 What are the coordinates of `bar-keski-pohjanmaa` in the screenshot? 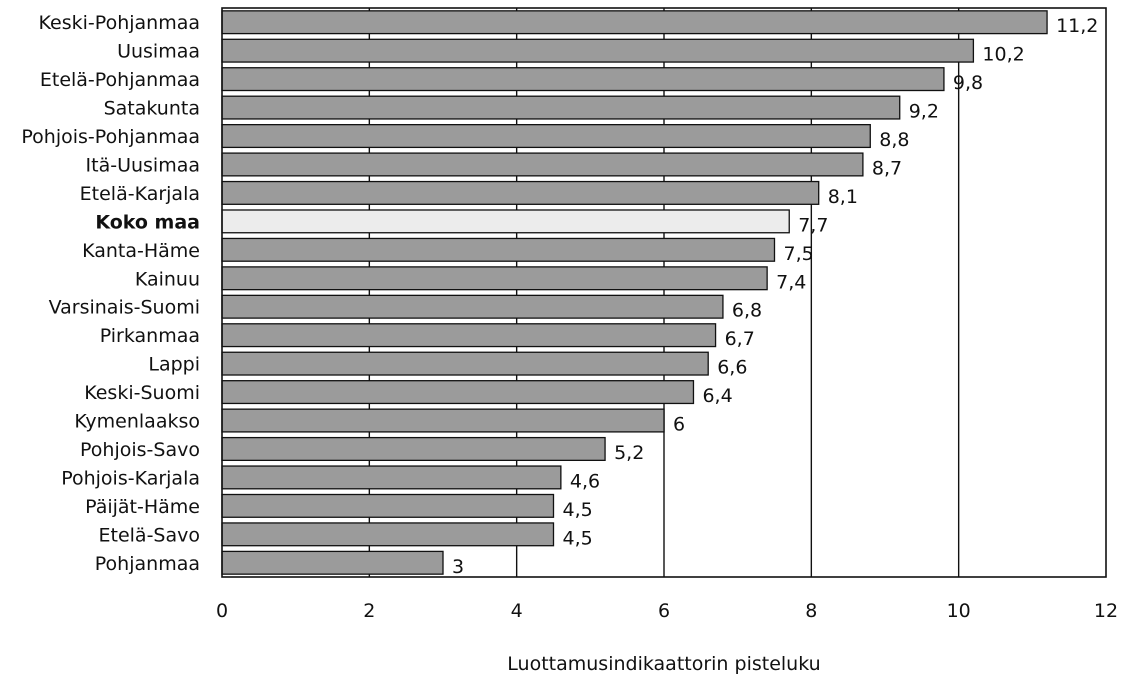 It's located at (634, 22).